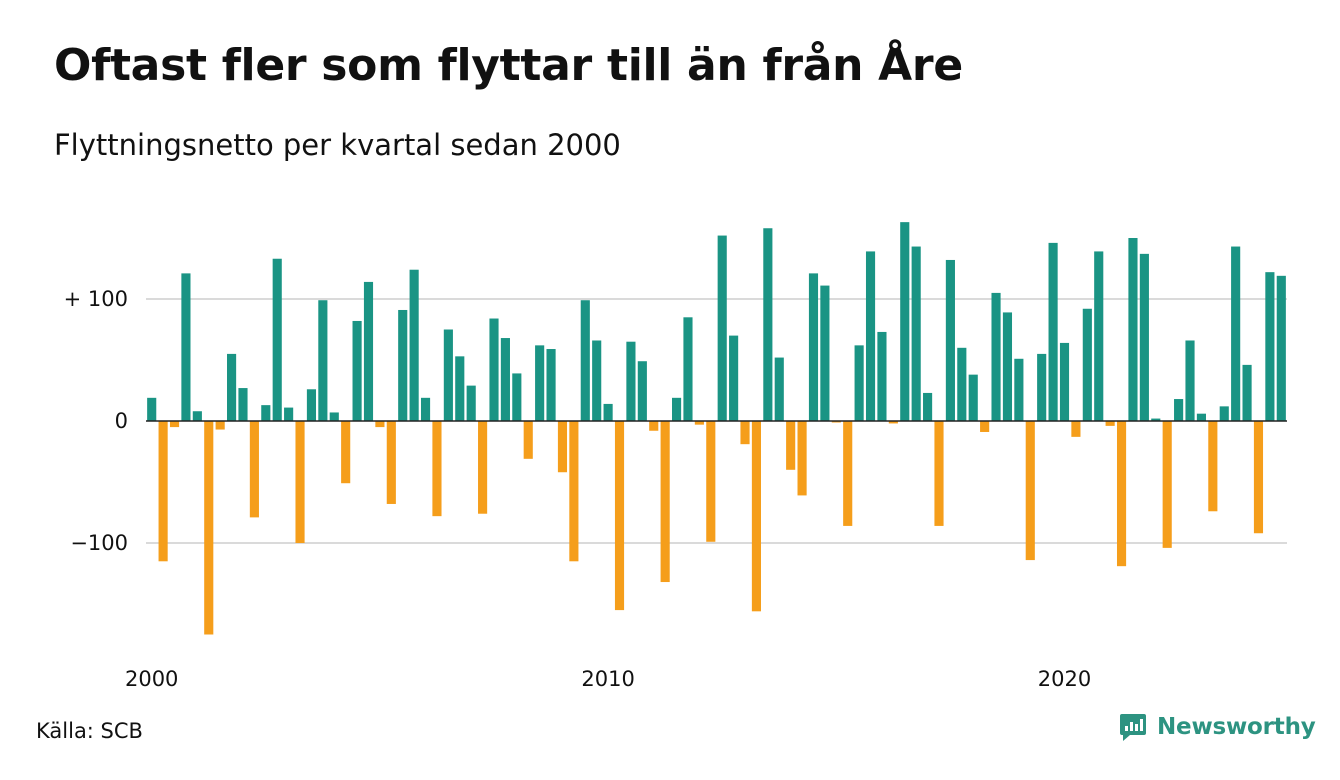 The width and height of the screenshot is (1340, 780). Describe the element at coordinates (99, 543) in the screenshot. I see `y-tick-label-minus-100: −100` at that location.